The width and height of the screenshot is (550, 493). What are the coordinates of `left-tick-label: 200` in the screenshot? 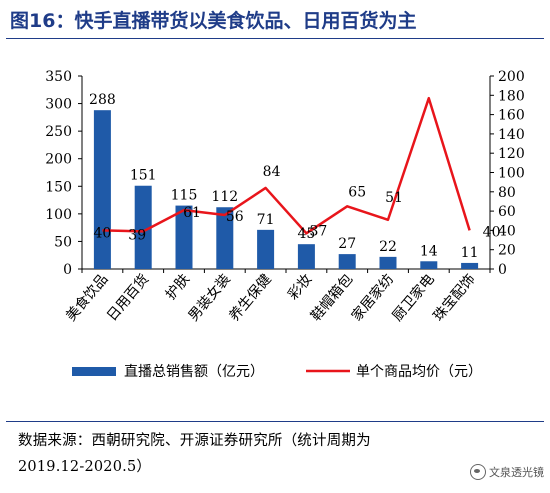 It's located at (58, 160).